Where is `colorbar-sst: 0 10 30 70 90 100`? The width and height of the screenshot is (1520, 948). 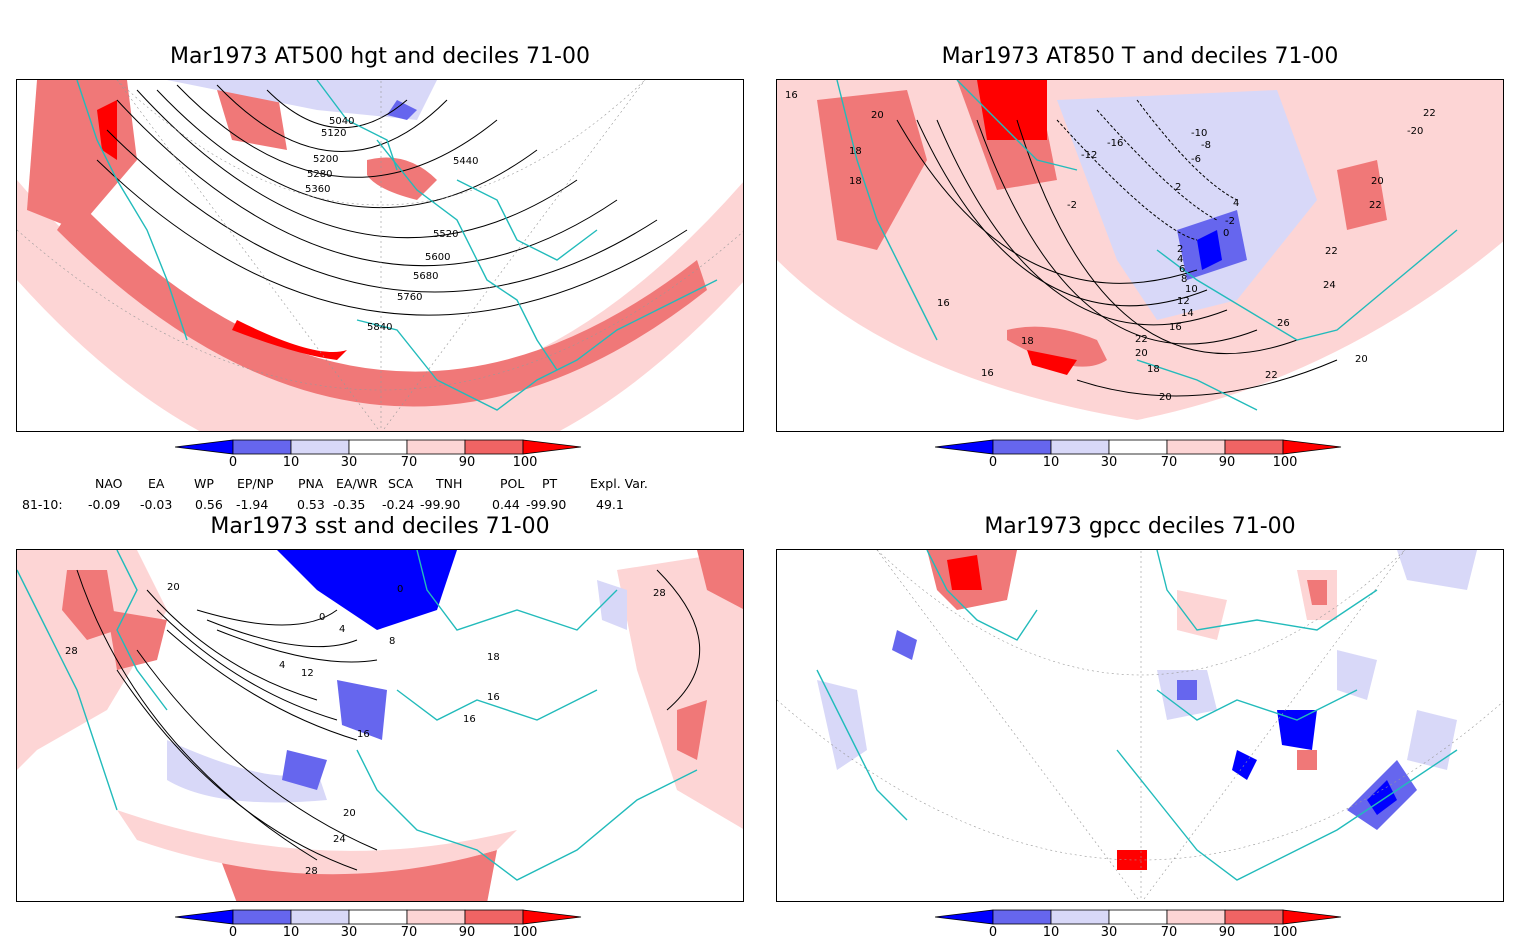
colorbar-sst: 0 10 30 70 90 100 is located at coordinates (385, 928).